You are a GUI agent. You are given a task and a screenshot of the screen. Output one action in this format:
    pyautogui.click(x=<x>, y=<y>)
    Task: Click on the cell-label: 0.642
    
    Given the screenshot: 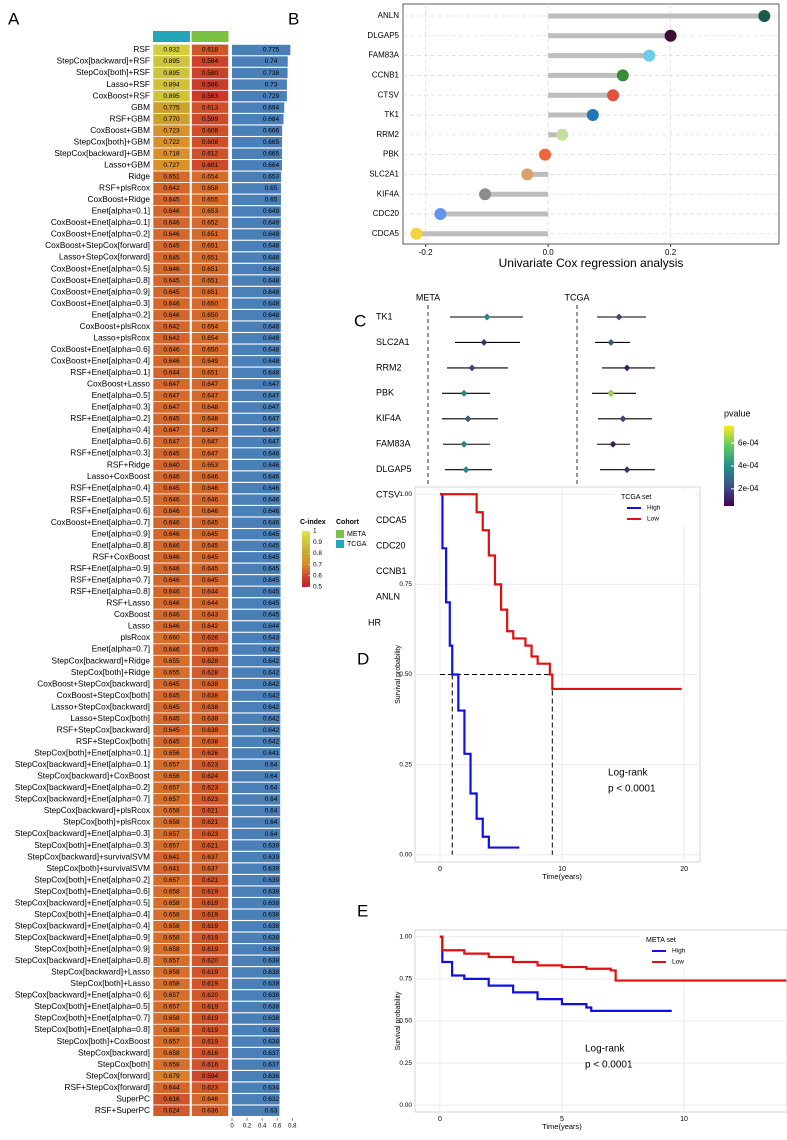 What is the action you would take?
    pyautogui.click(x=210, y=626)
    